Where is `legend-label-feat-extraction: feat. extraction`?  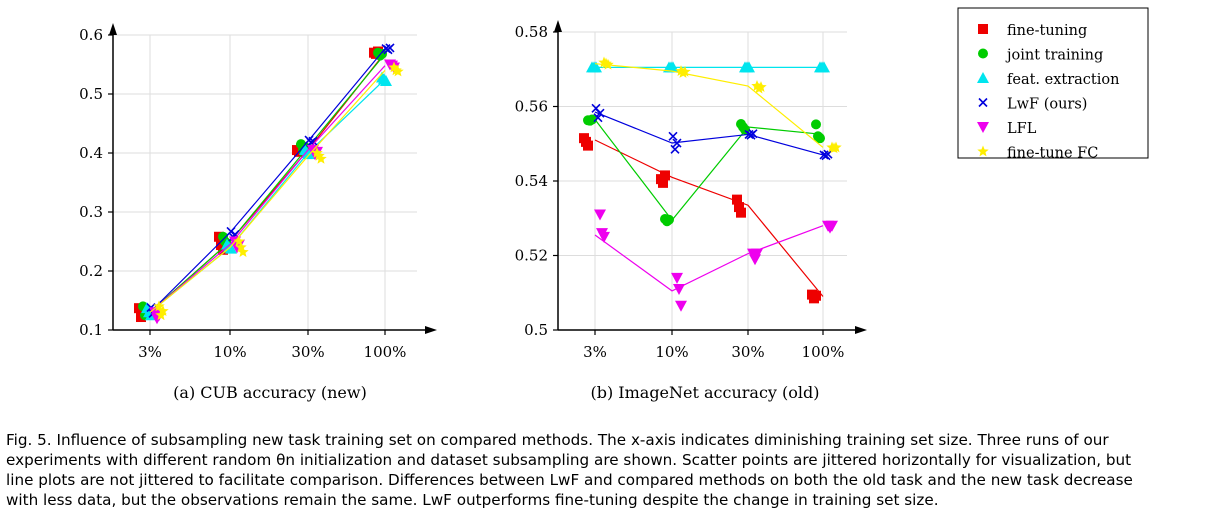 legend-label-feat-extraction: feat. extraction is located at coordinates (1063, 80).